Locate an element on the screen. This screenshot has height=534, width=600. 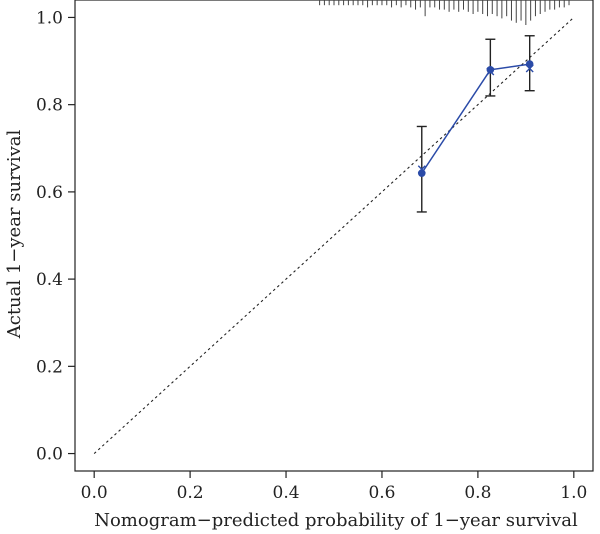
x-tick-label: 0.4 is located at coordinates (286, 493).